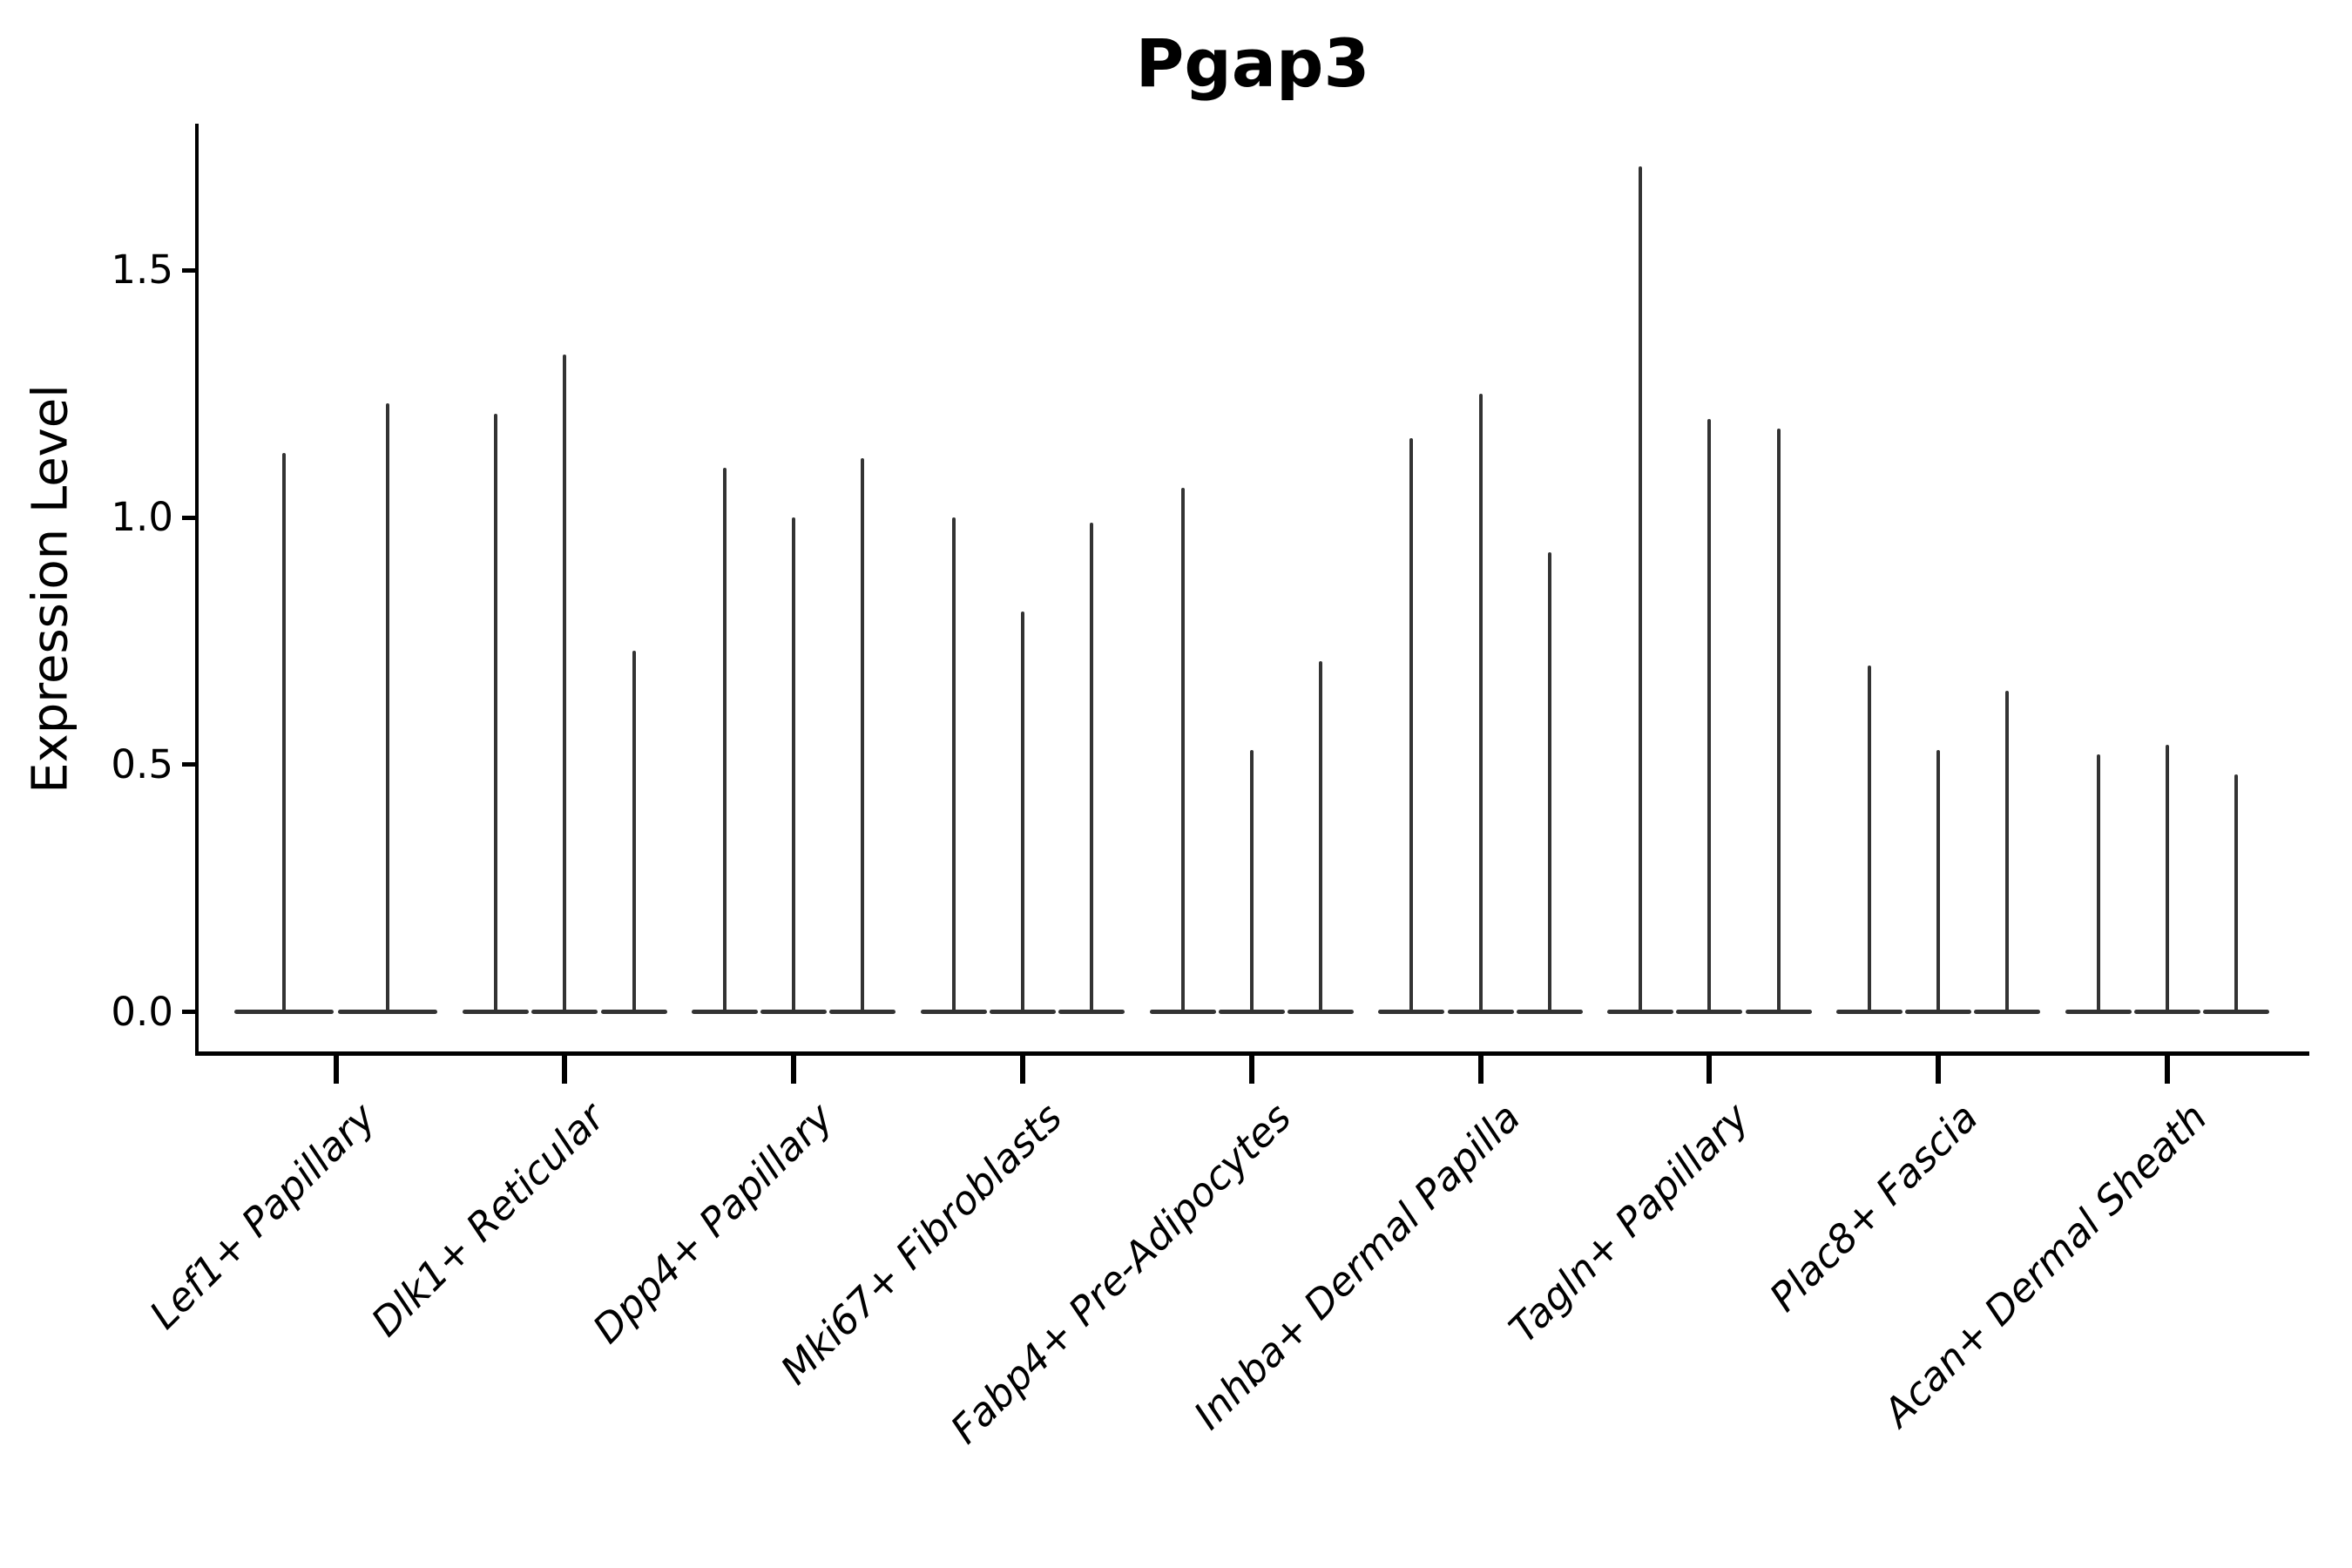 The width and height of the screenshot is (2352, 1568). I want to click on y-tick-label: 0.0, so click(142, 1012).